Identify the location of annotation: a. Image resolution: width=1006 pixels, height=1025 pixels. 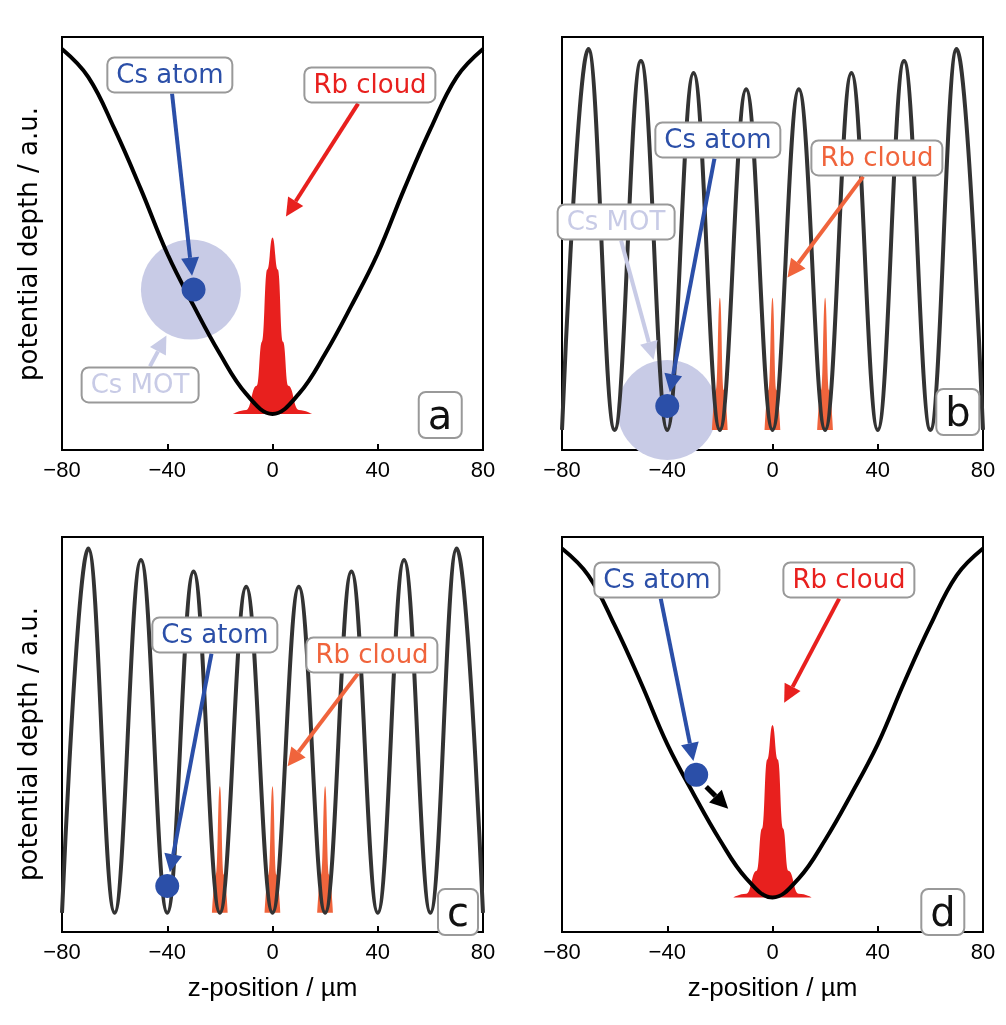
(440, 415).